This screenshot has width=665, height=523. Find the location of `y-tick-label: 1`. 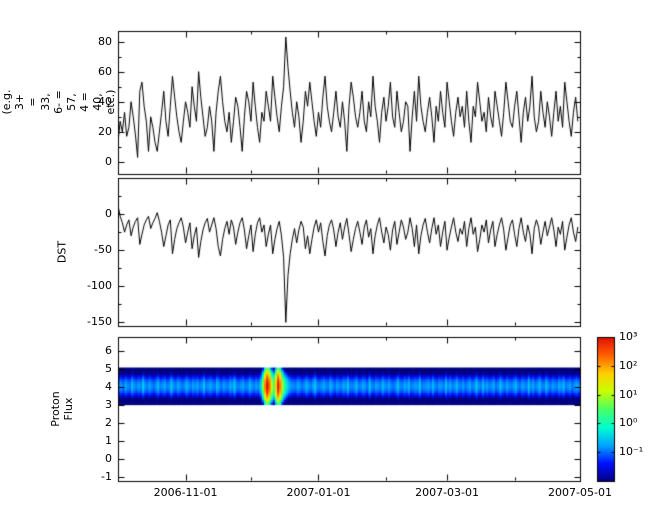

y-tick-label: 1 is located at coordinates (108, 441).